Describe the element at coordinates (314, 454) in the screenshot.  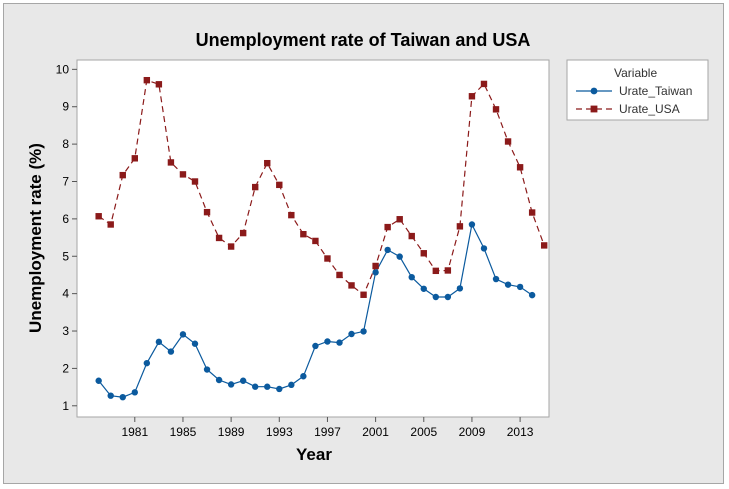
I see `x-axis-label: Year` at that location.